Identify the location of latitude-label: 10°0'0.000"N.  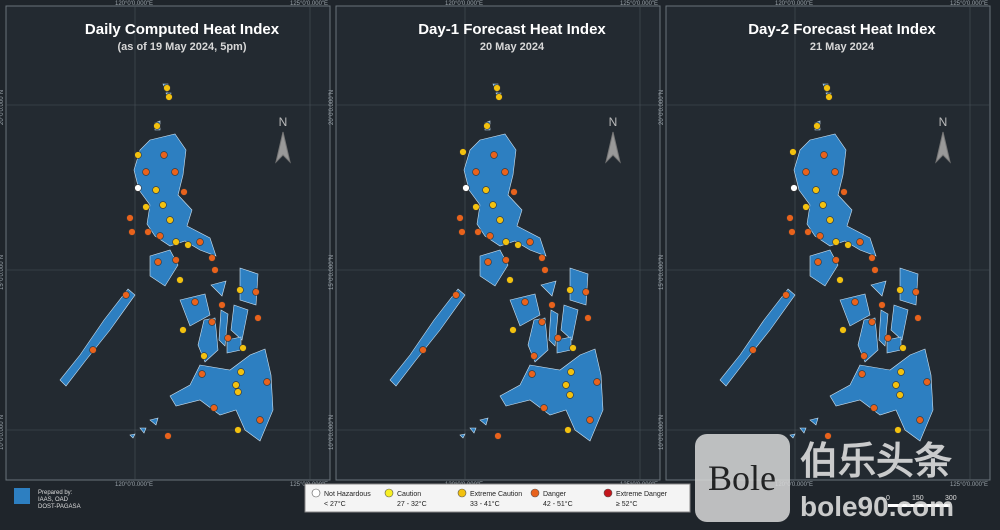
(332, 432).